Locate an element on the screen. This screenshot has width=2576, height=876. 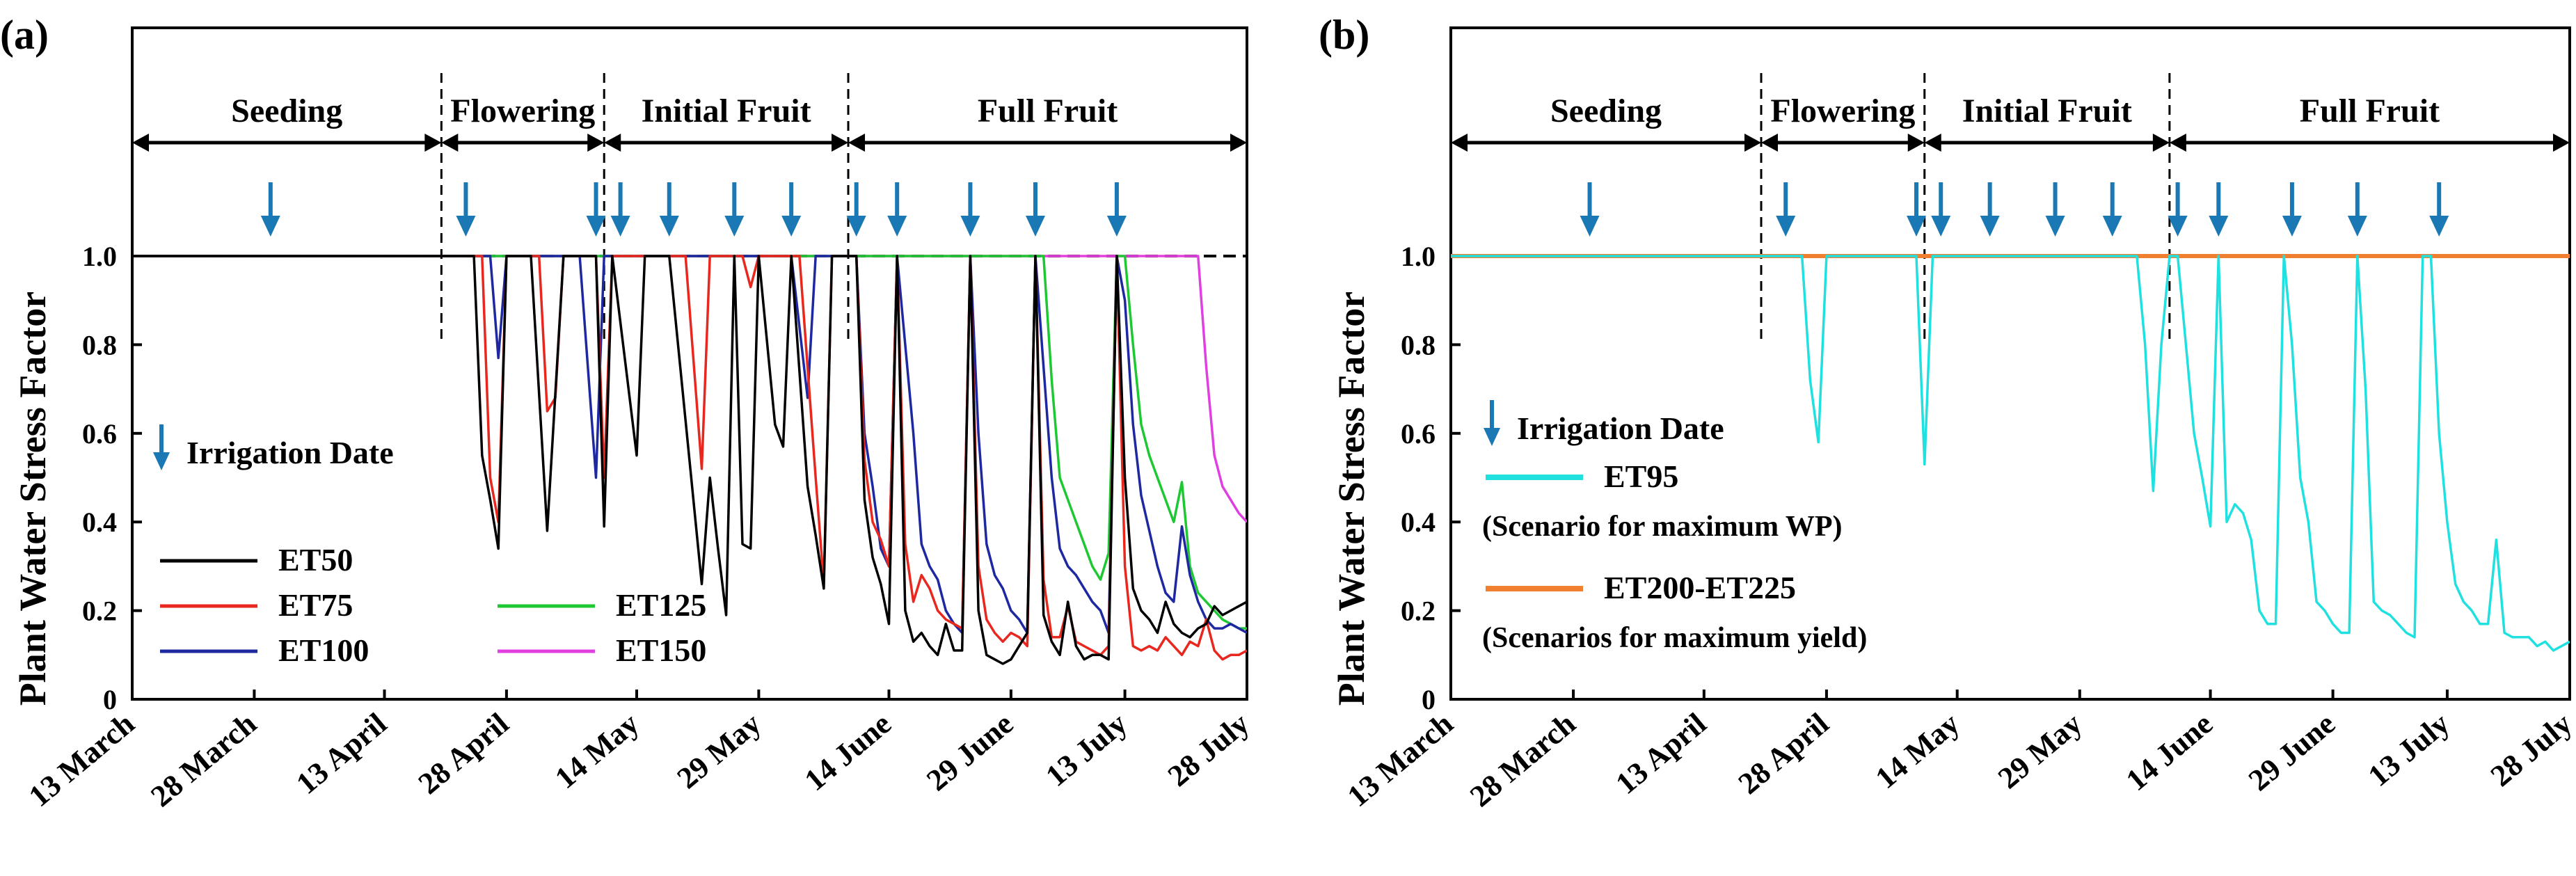
legend-label: ET50 is located at coordinates (315, 560).